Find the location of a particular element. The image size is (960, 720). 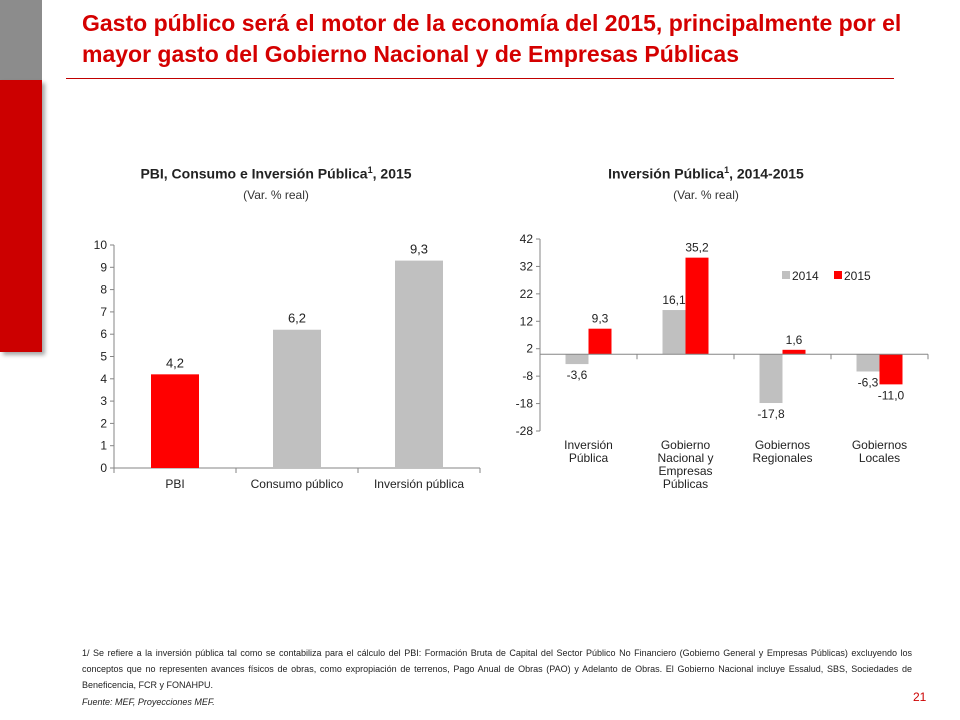

chart2-title-suffix: , 2014-2015 is located at coordinates (766, 173).